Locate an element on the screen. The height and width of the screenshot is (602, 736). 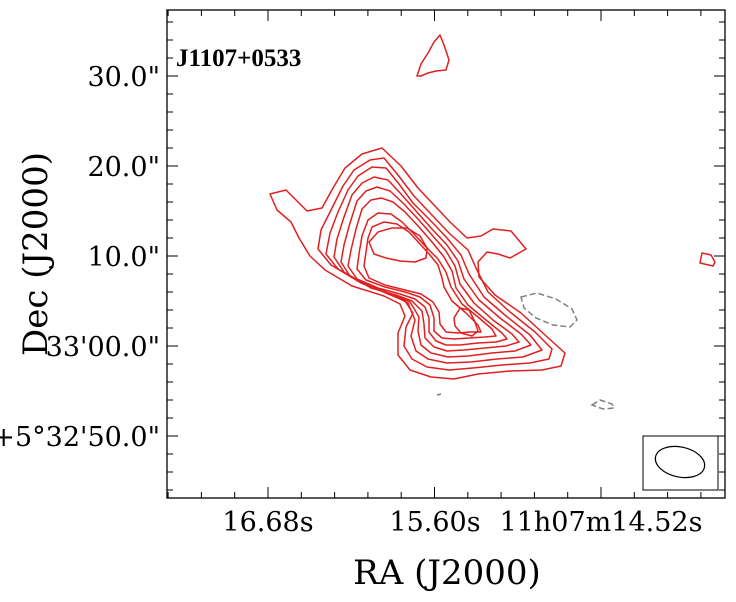
y-tick-label: 20.0" is located at coordinates (123, 167).